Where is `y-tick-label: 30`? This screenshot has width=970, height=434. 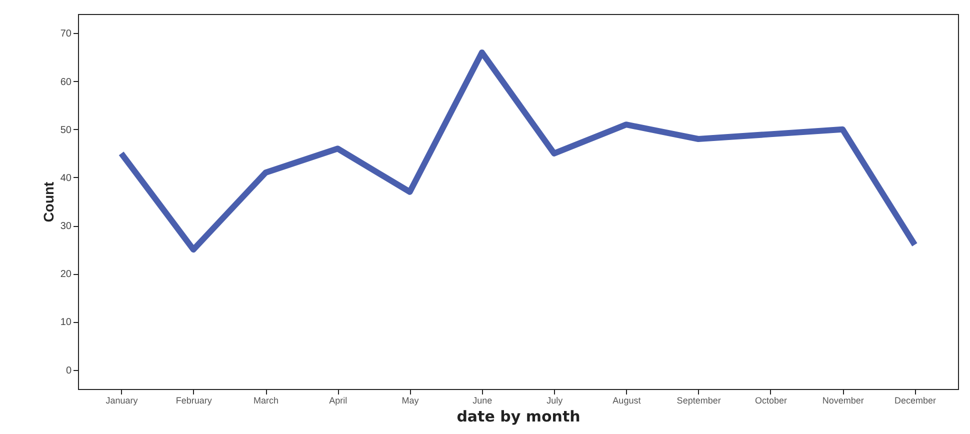
y-tick-label: 30 is located at coordinates (66, 226).